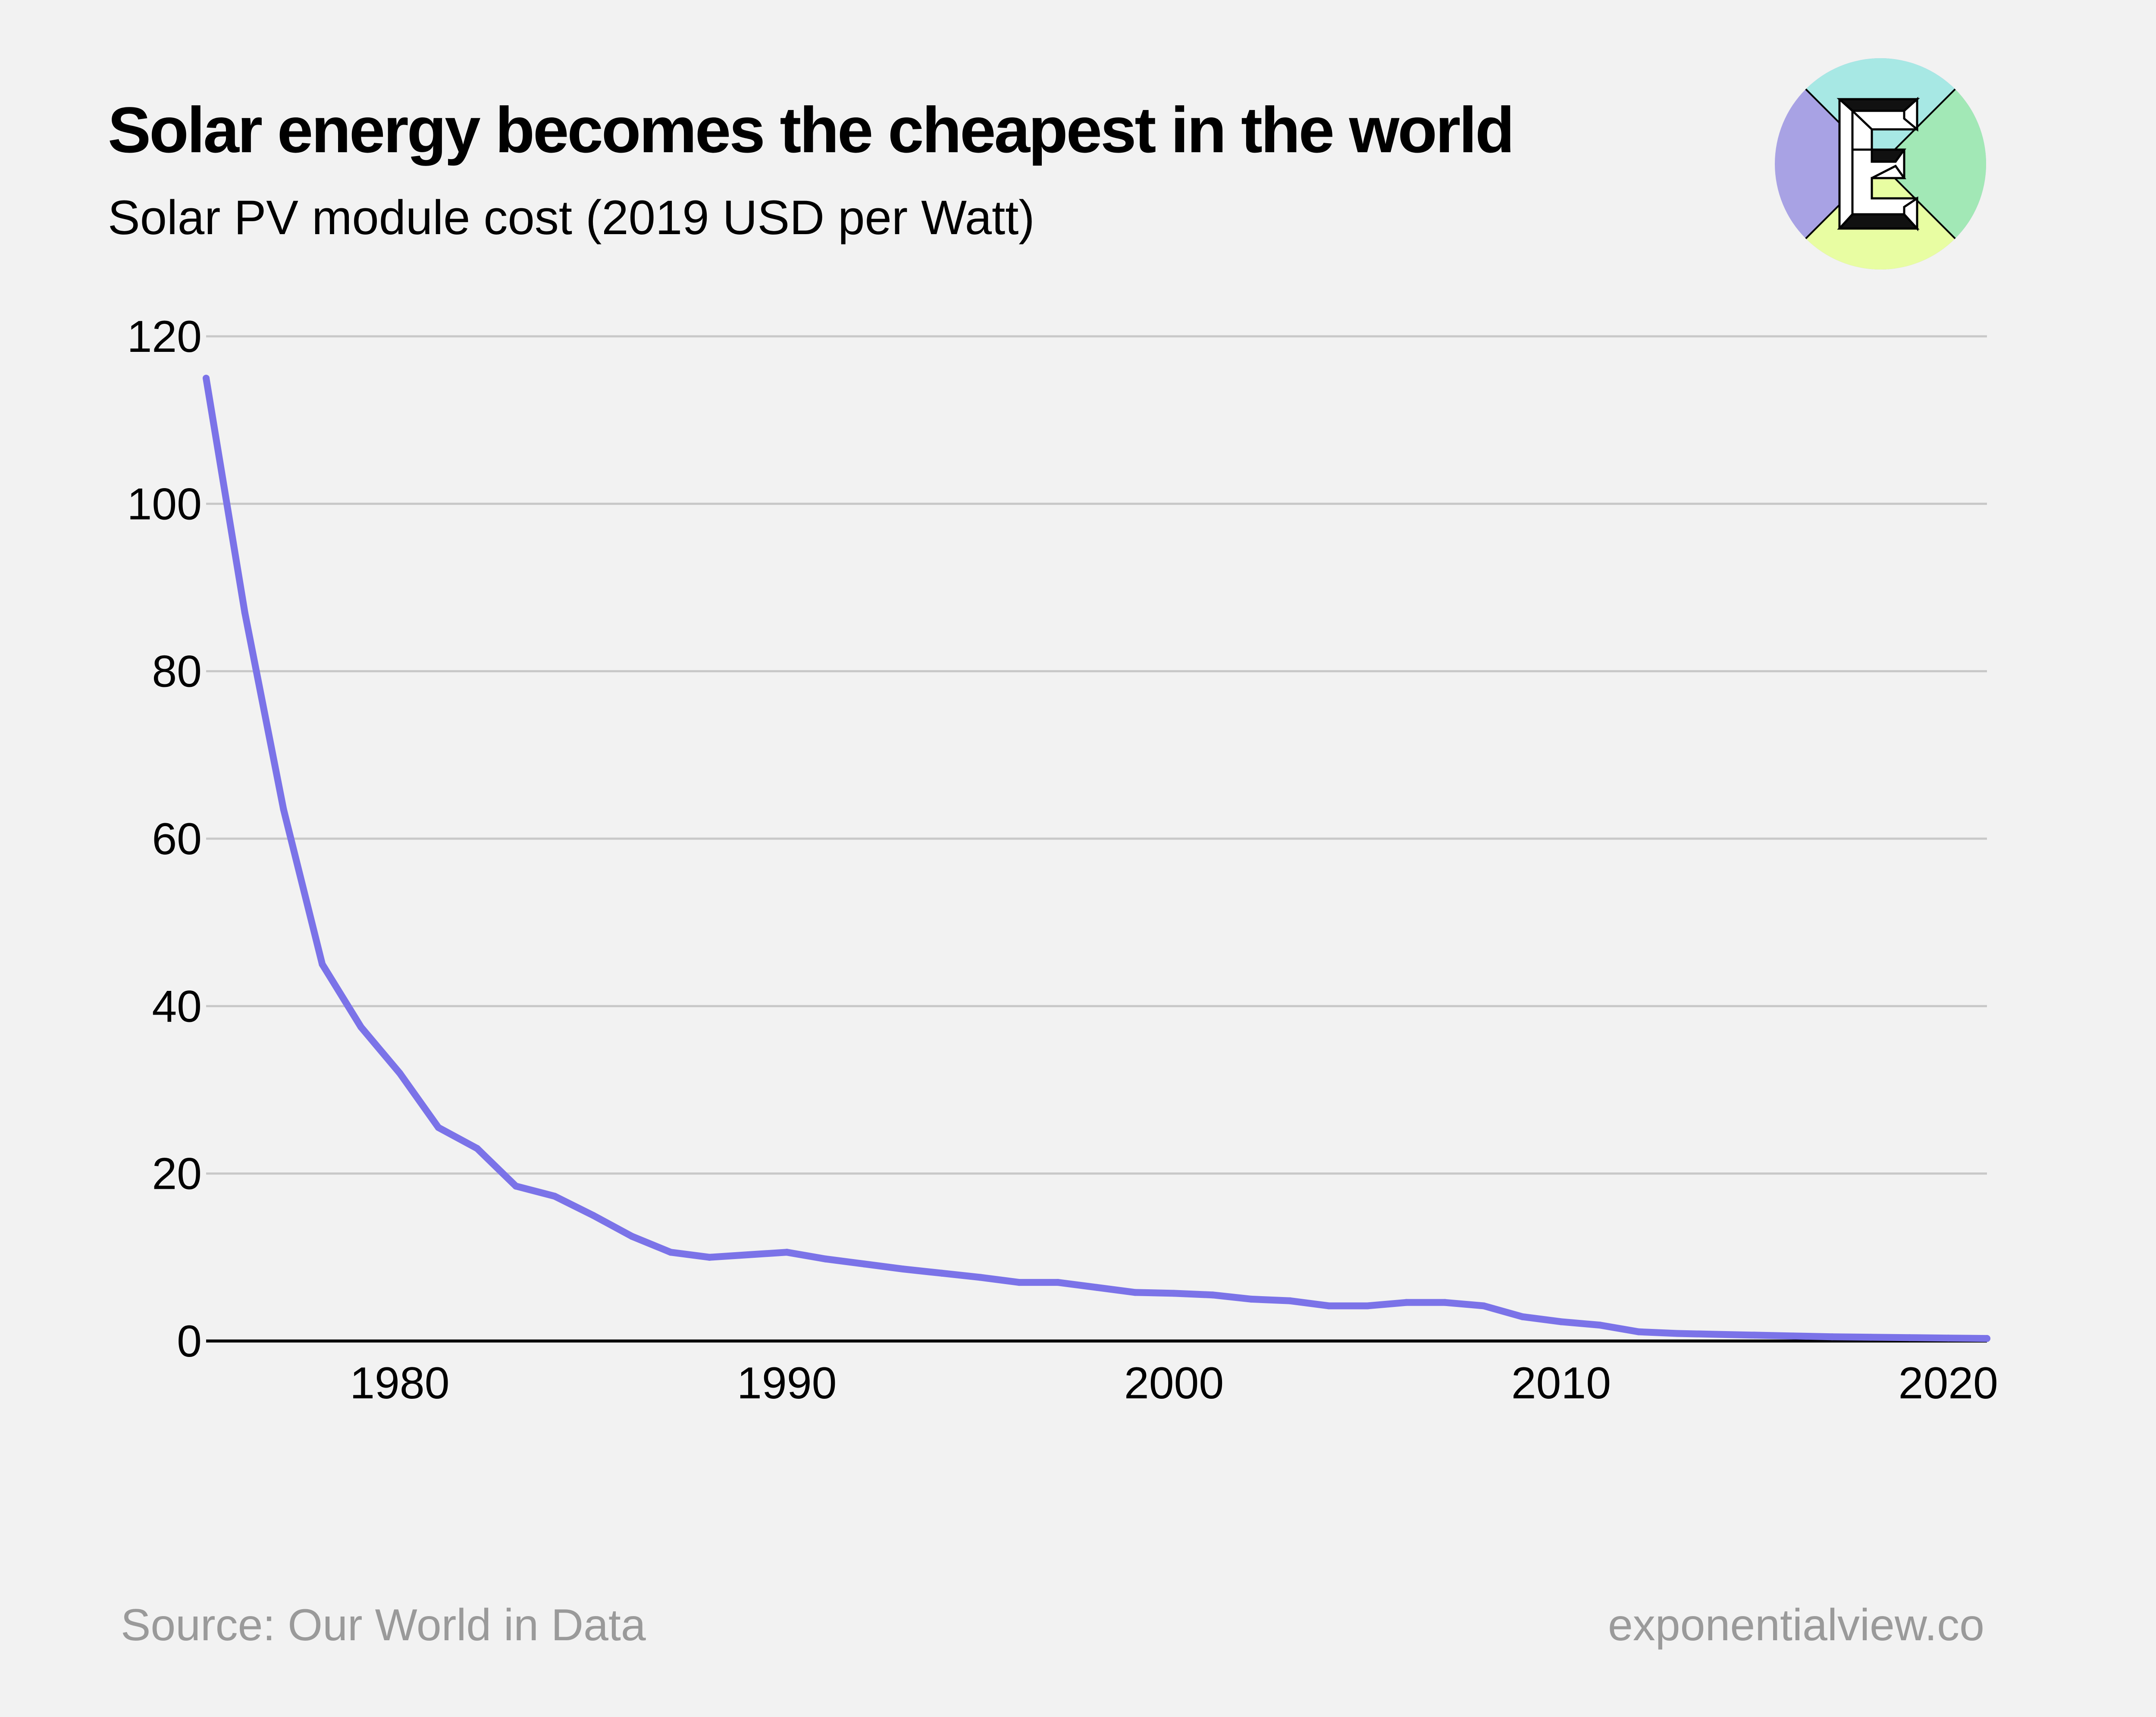 This screenshot has width=2156, height=1717. Describe the element at coordinates (1406, 1302) in the screenshot. I see `data-point-2006` at that location.